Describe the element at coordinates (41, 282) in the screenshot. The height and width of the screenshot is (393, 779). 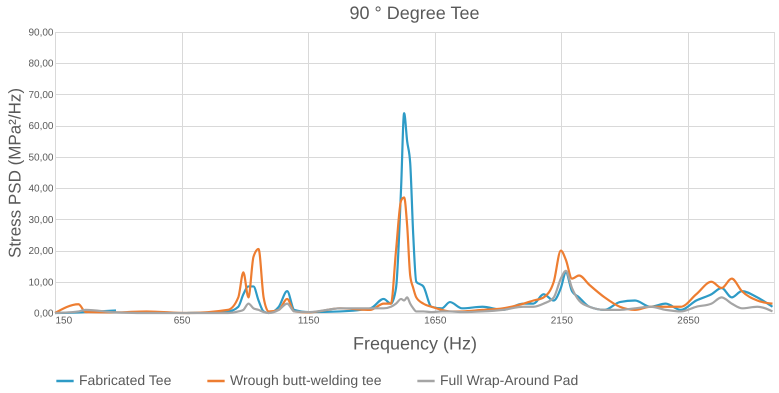
I see `y-tick-label: 10,00` at that location.